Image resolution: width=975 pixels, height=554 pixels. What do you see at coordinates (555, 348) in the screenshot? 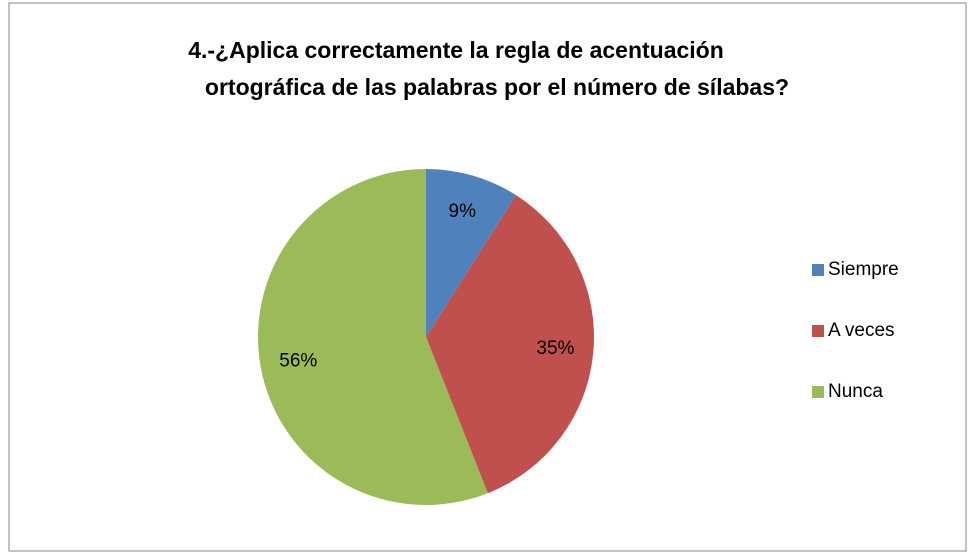
I see `data-label: 35%` at bounding box center [555, 348].